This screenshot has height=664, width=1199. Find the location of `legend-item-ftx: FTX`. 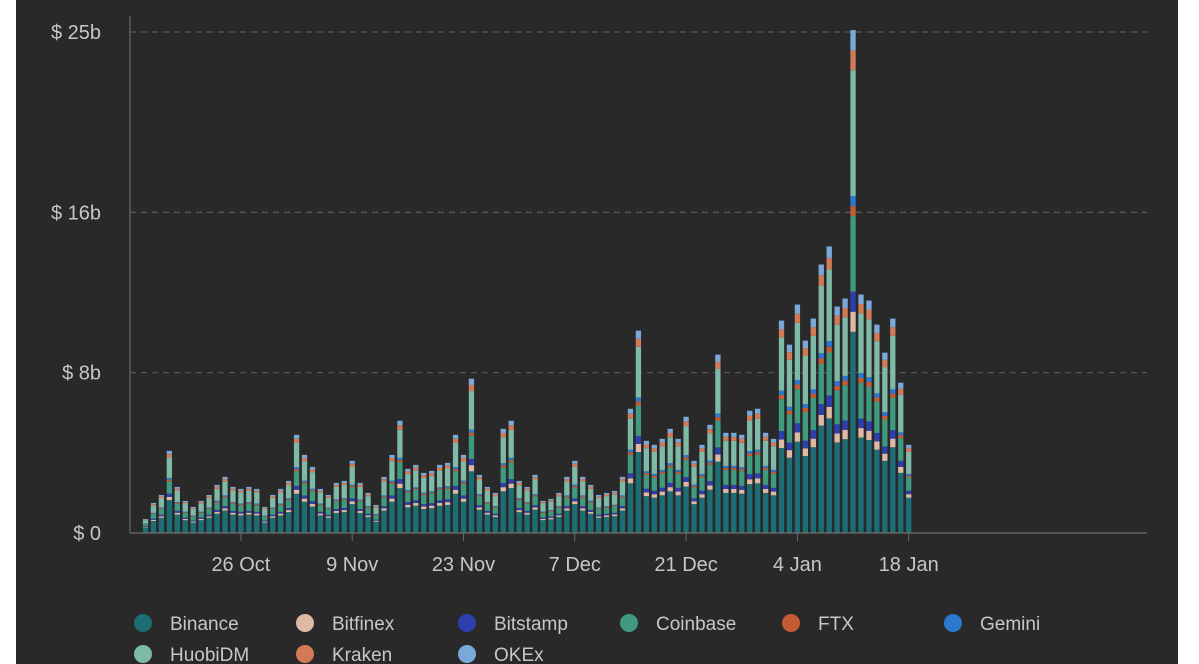

legend-item-ftx: FTX is located at coordinates (818, 624).